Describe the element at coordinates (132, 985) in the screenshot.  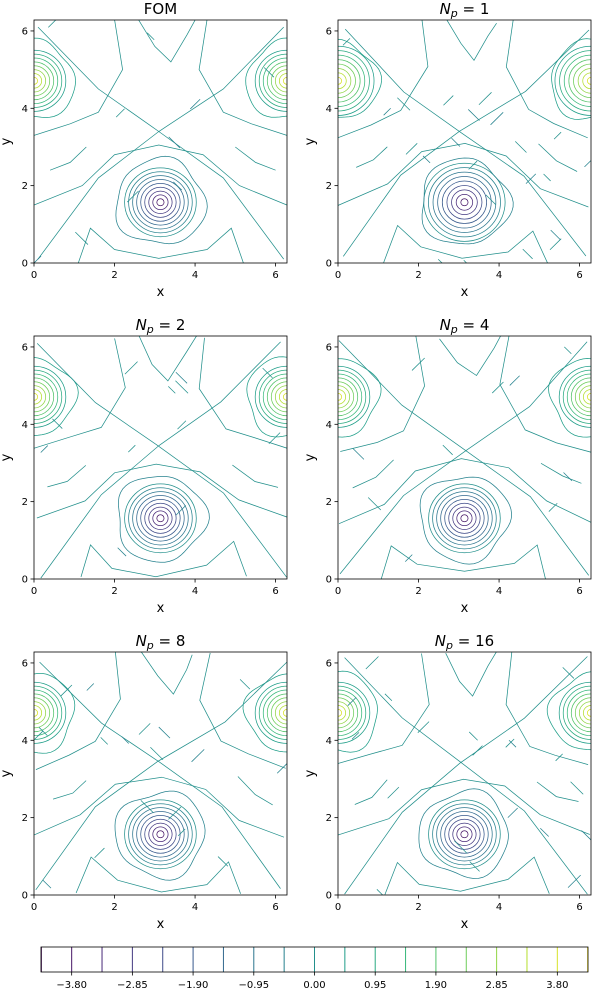
I see `colorbar-tick-label: −2.85` at that location.